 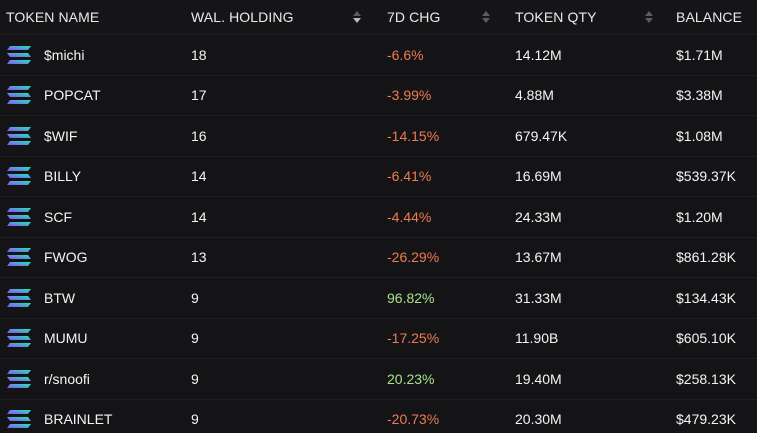 What do you see at coordinates (357, 17) in the screenshot?
I see `sort-wal-holding-icon` at bounding box center [357, 17].